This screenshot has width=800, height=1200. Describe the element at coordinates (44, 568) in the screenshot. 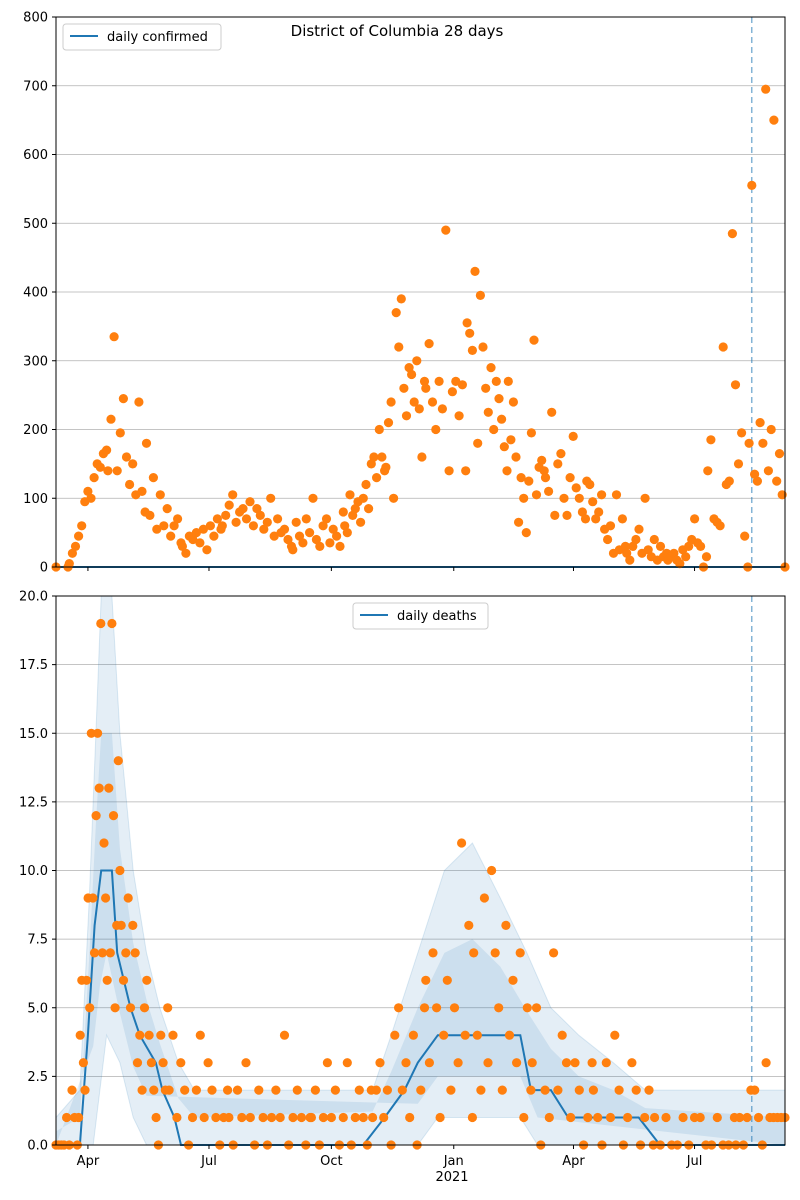

I see `y-tick-label: 0` at that location.